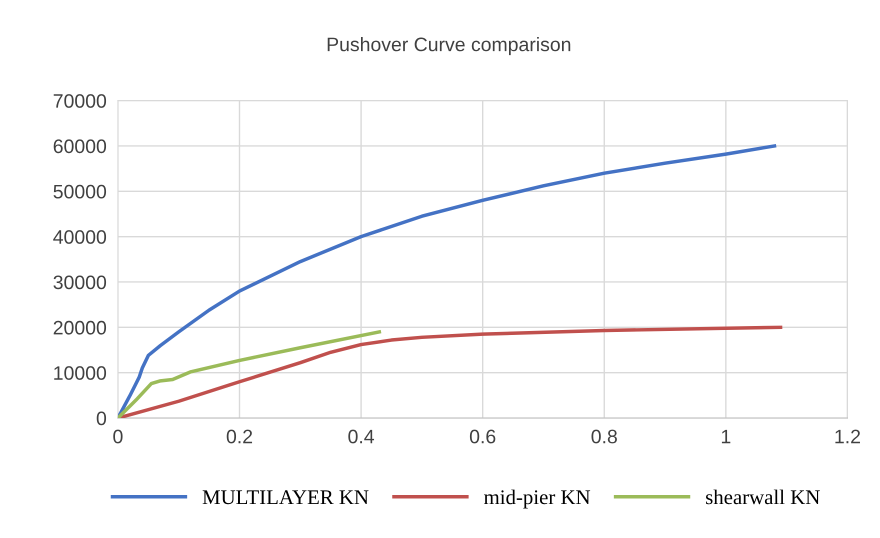 The height and width of the screenshot is (538, 880). Describe the element at coordinates (726, 437) in the screenshot. I see `x-tick-label: 1` at that location.